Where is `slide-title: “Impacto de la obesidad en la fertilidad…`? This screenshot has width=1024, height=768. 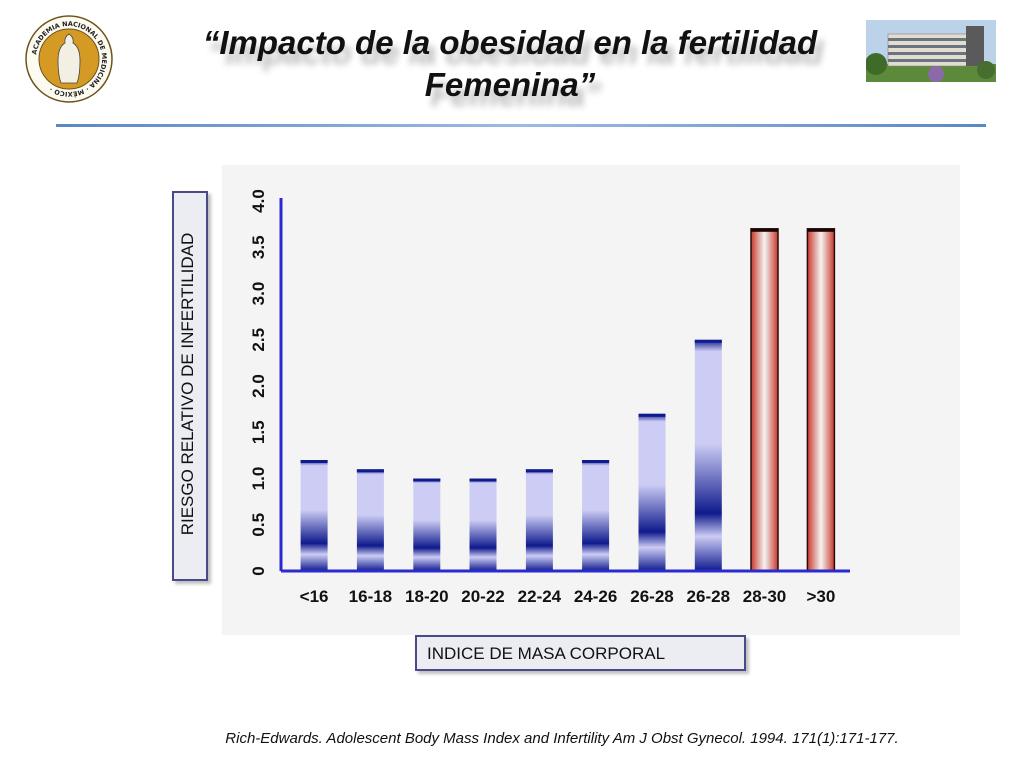 slide-title: “Impacto de la obesidad en la fertilidad… is located at coordinates (510, 63).